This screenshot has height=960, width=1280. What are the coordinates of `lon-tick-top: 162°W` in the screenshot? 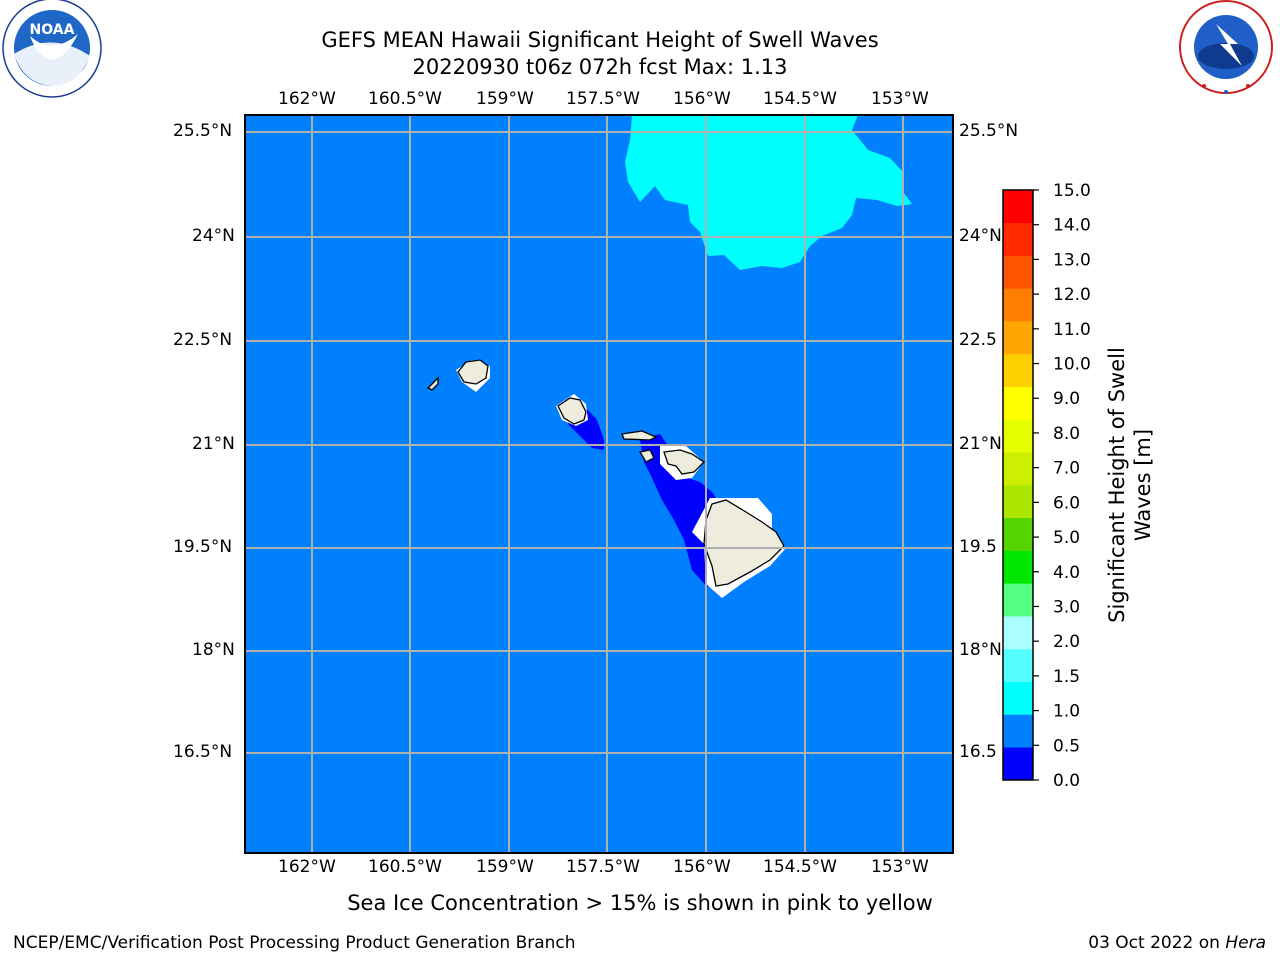 It's located at (307, 99).